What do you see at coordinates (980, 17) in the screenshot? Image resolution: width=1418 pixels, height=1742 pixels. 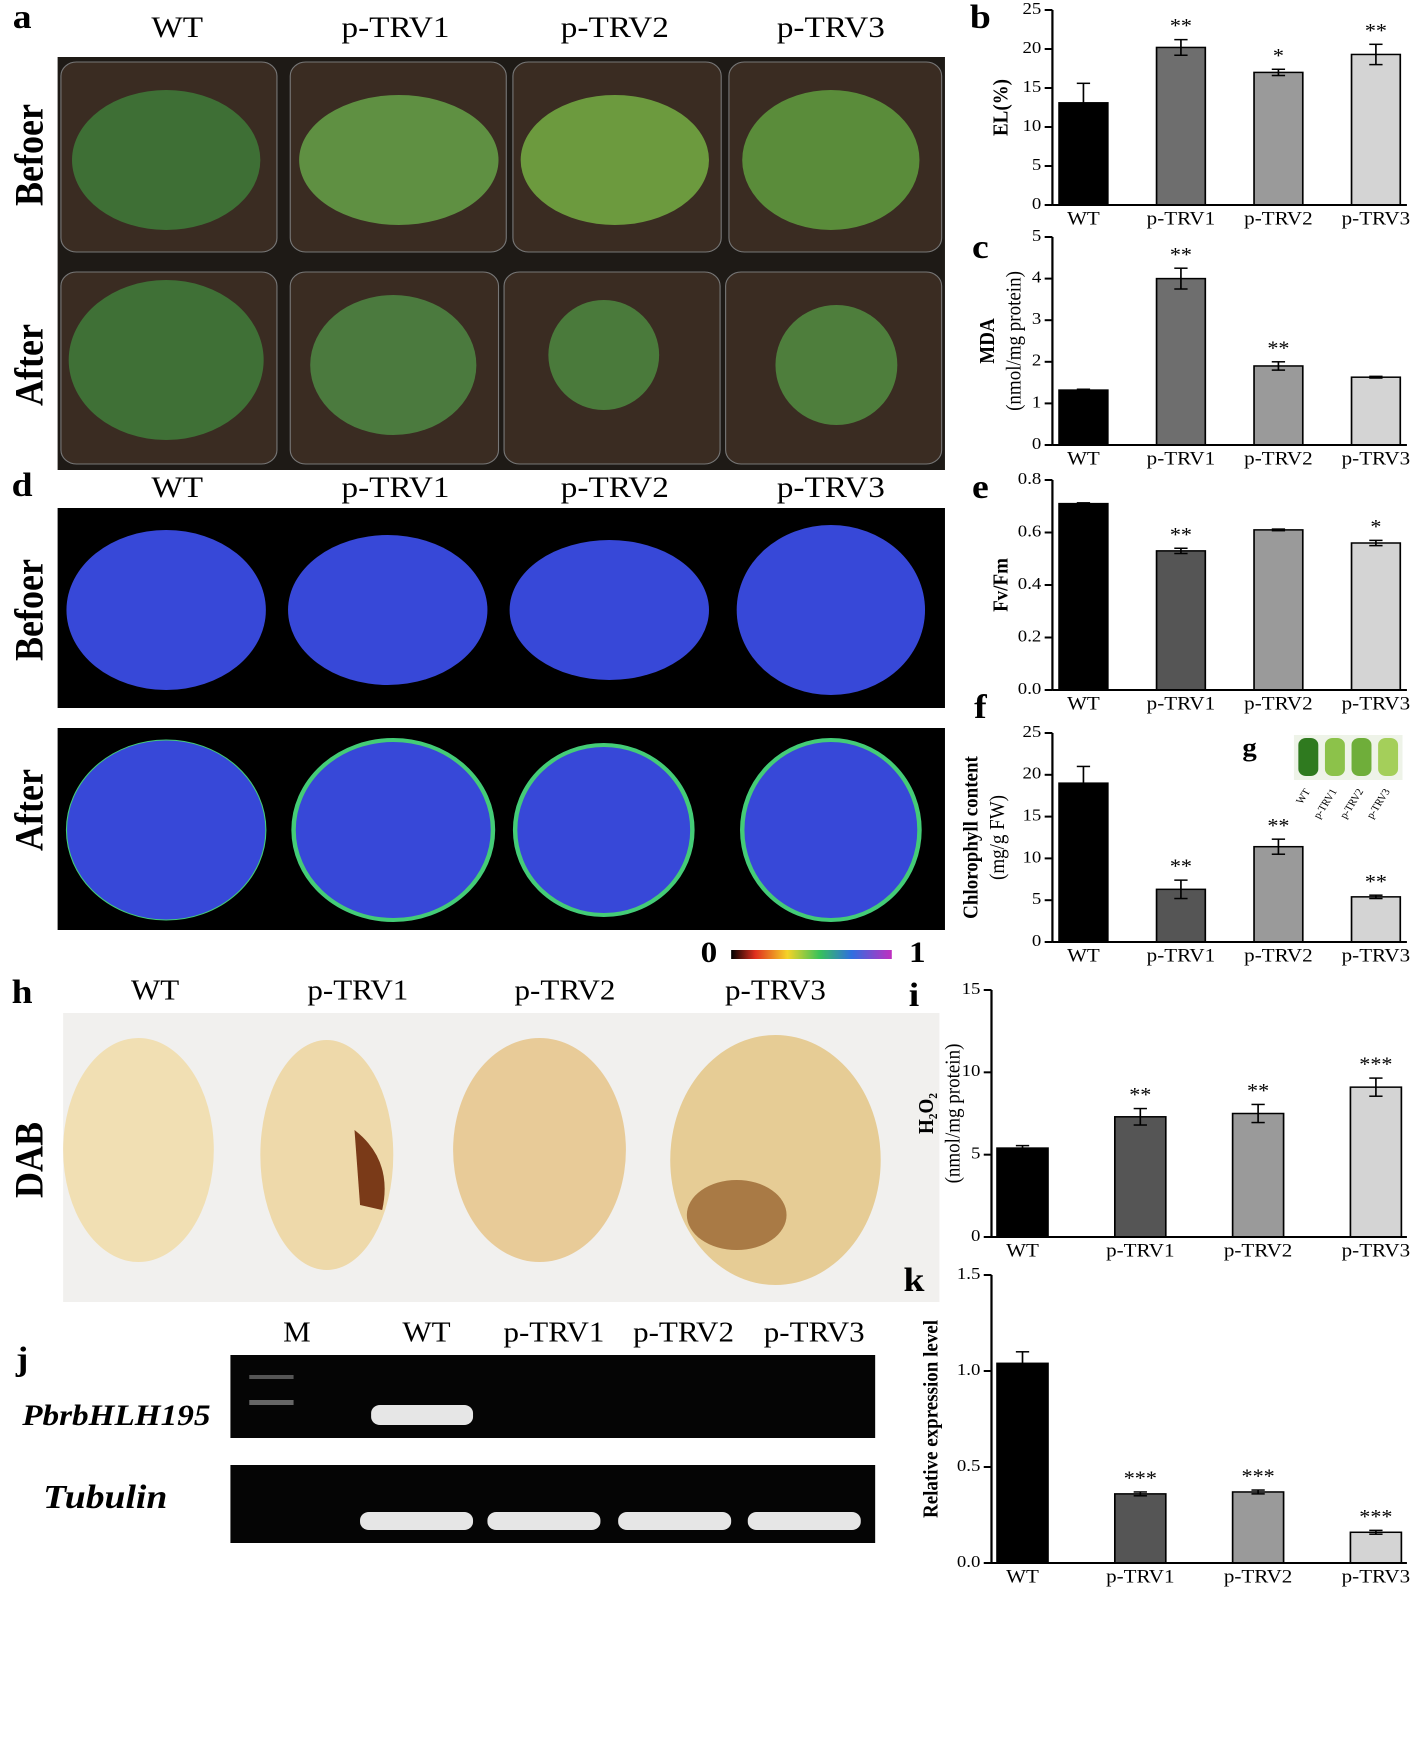 I see `panel-letter: b` at bounding box center [980, 17].